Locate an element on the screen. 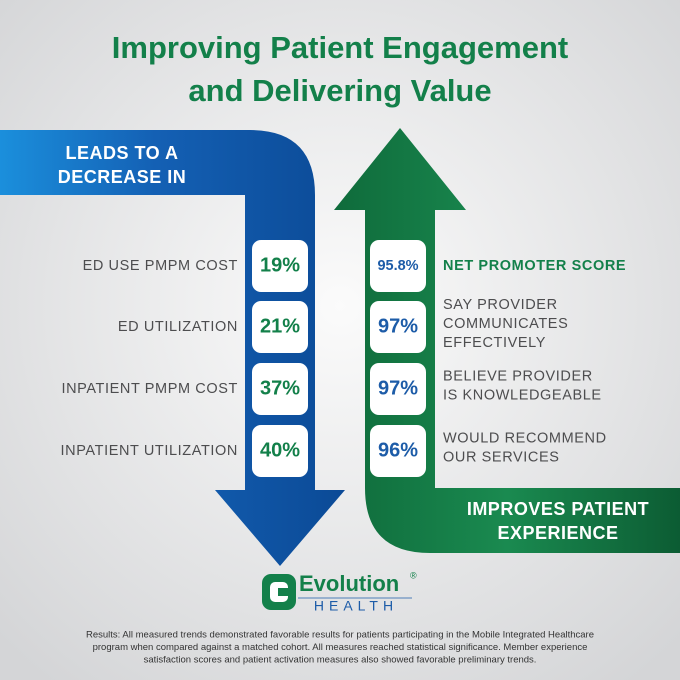 The width and height of the screenshot is (680, 680). label: EFFECTIVELY is located at coordinates (494, 343).